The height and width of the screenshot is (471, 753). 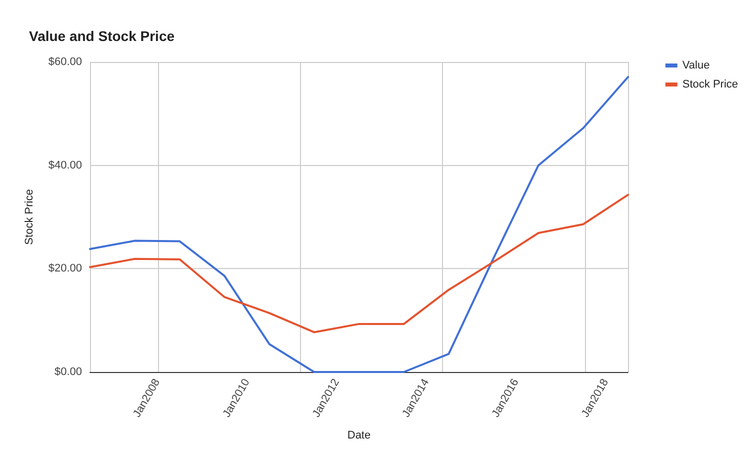 I want to click on y-axis-title: Stock Price, so click(x=30, y=217).